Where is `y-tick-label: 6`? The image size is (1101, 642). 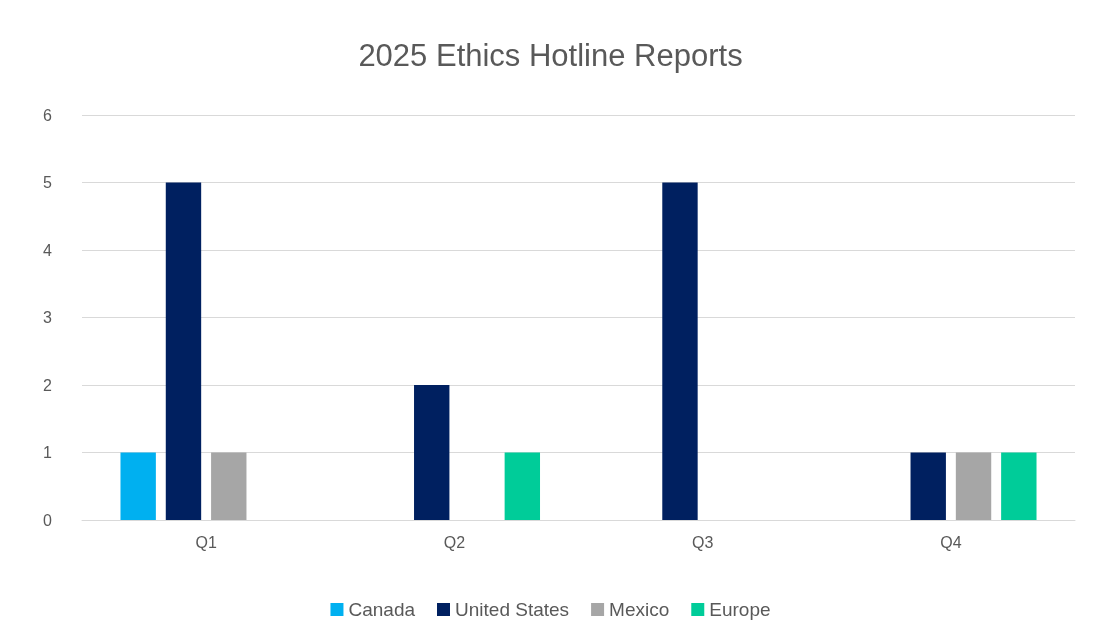
y-tick-label: 6 is located at coordinates (48, 115).